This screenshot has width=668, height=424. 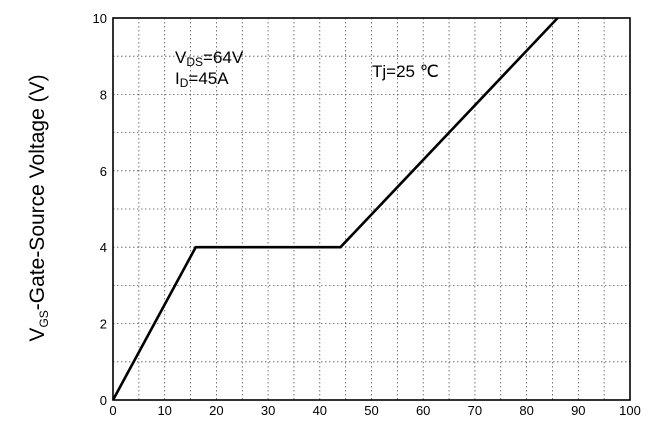 What do you see at coordinates (405, 71) in the screenshot?
I see `annotation-tj: Tj=25 ℃` at bounding box center [405, 71].